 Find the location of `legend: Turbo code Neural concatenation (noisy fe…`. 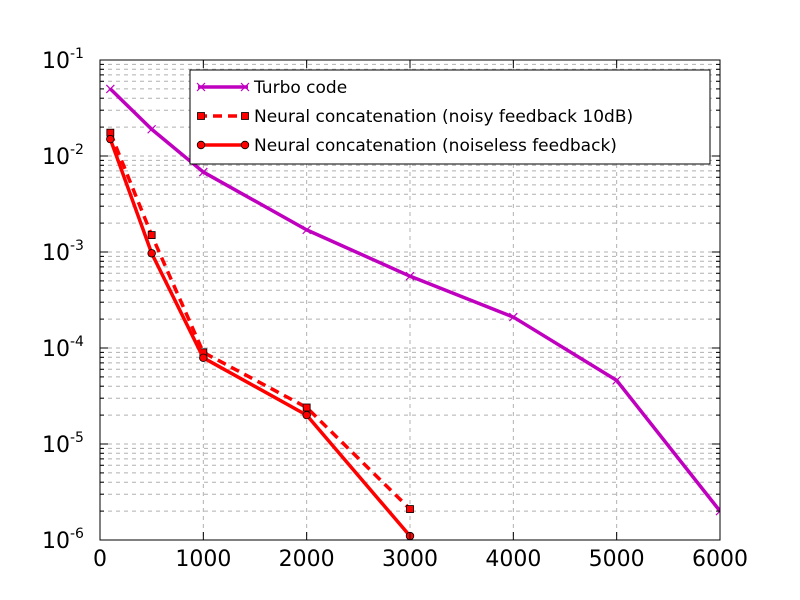

legend: Turbo code Neural concatenation (noisy fe… is located at coordinates (450, 117).